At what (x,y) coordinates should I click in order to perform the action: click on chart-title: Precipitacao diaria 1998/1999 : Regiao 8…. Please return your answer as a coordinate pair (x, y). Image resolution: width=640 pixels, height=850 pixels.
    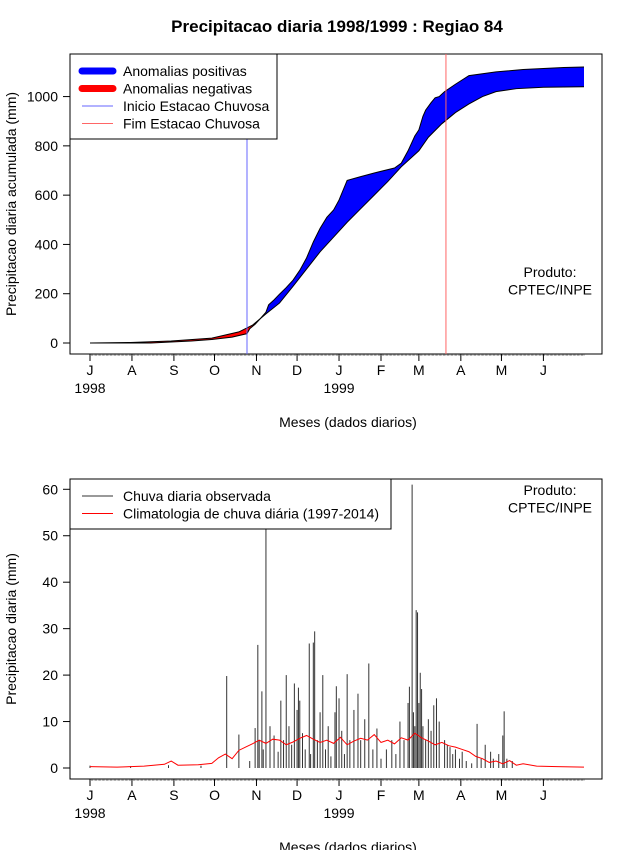
    Looking at the image, I should click on (337, 26).